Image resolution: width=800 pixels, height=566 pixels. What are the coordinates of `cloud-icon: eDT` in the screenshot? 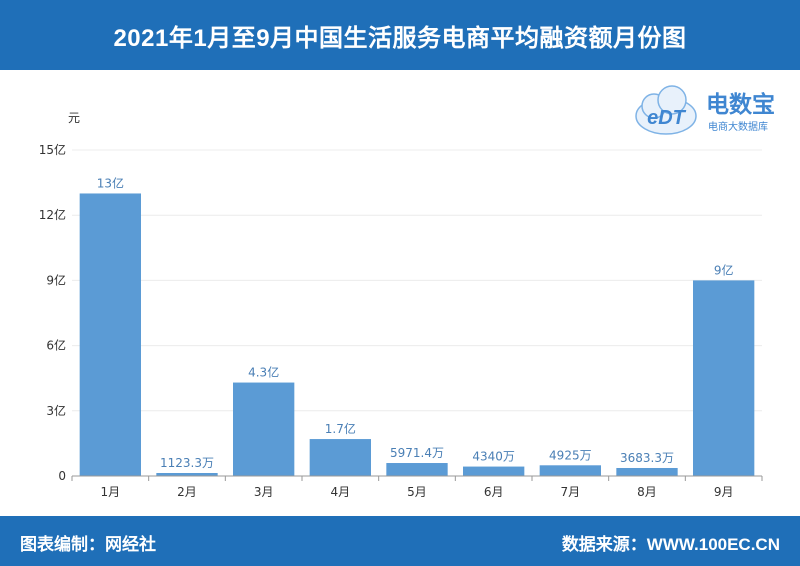 It's located at (666, 110).